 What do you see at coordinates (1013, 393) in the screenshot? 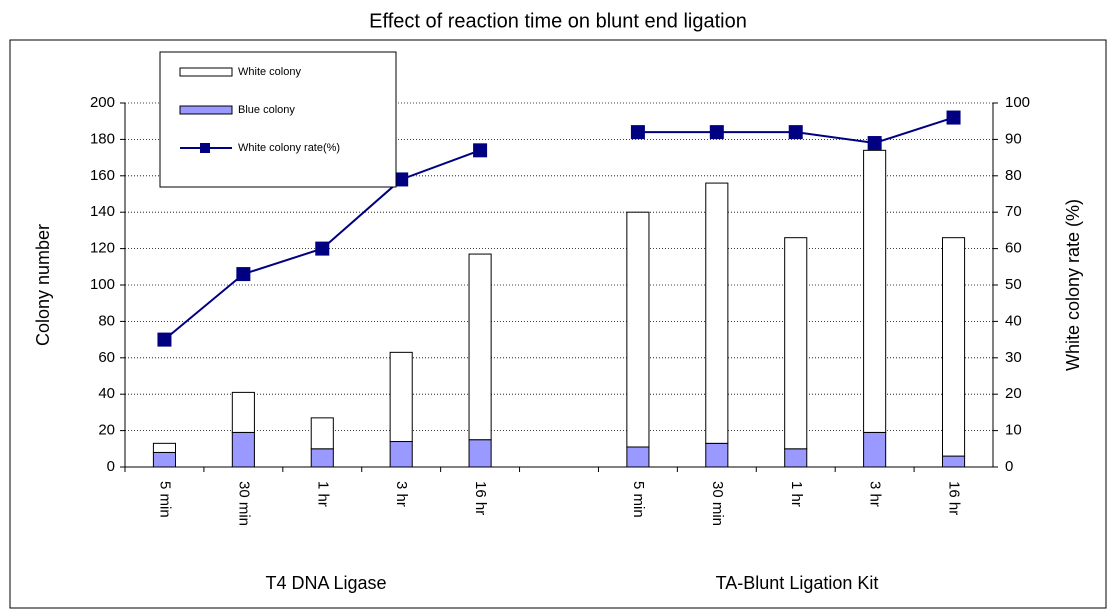
I see `y2-tick-label: 20` at bounding box center [1013, 393].